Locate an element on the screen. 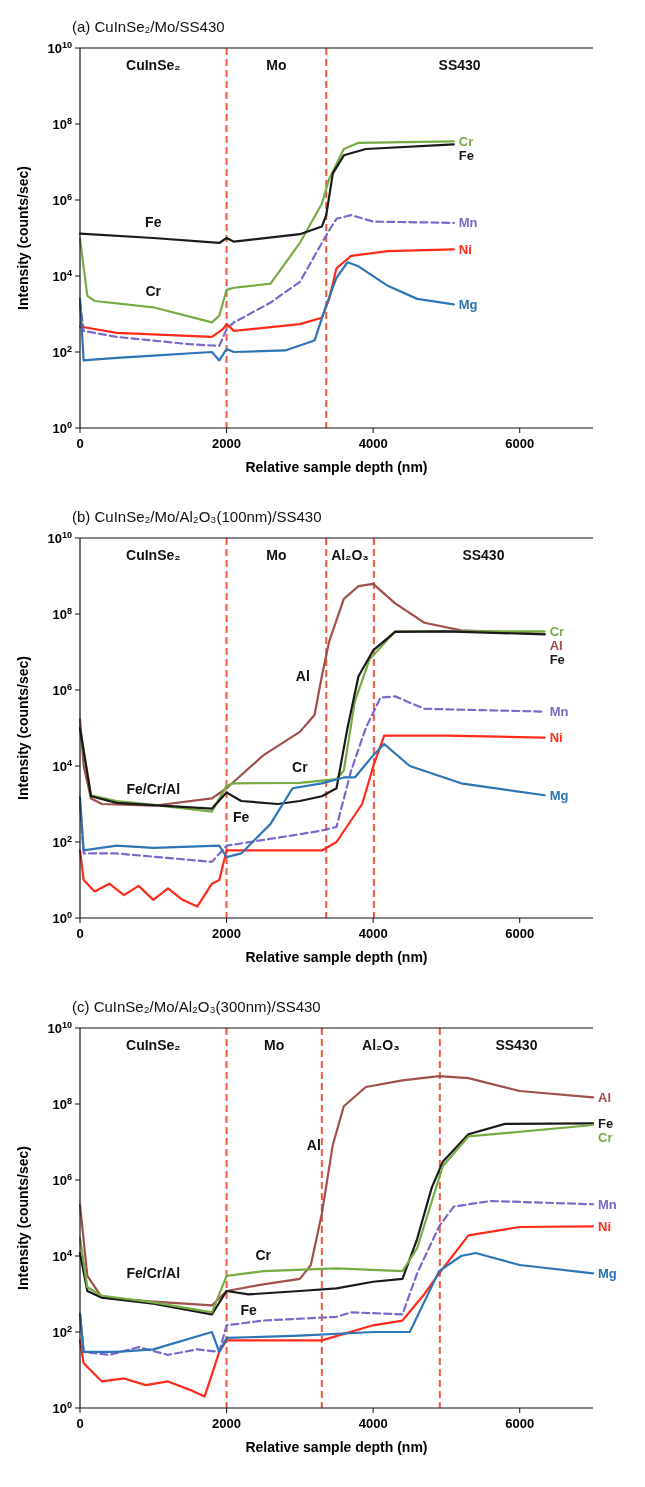  chart-title: (c) CuInSe₂/Mo/Al₂O₃(300nm)/SS430 is located at coordinates (196, 1006).